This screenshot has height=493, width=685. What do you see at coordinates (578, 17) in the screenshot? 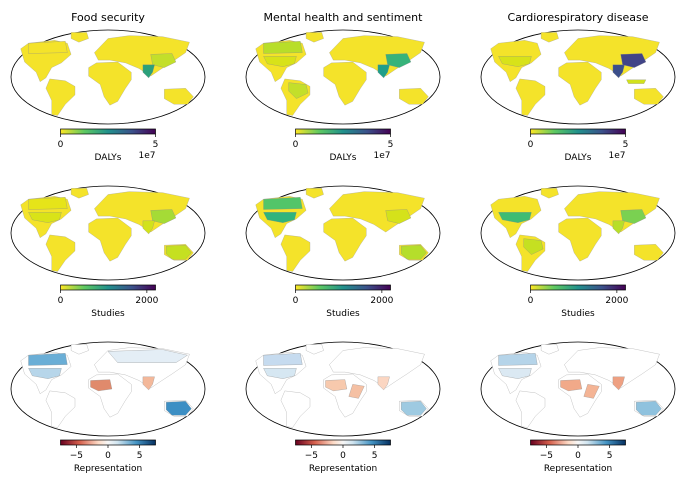
I see `panel-title: Cardiorespiratory disease` at bounding box center [578, 17].